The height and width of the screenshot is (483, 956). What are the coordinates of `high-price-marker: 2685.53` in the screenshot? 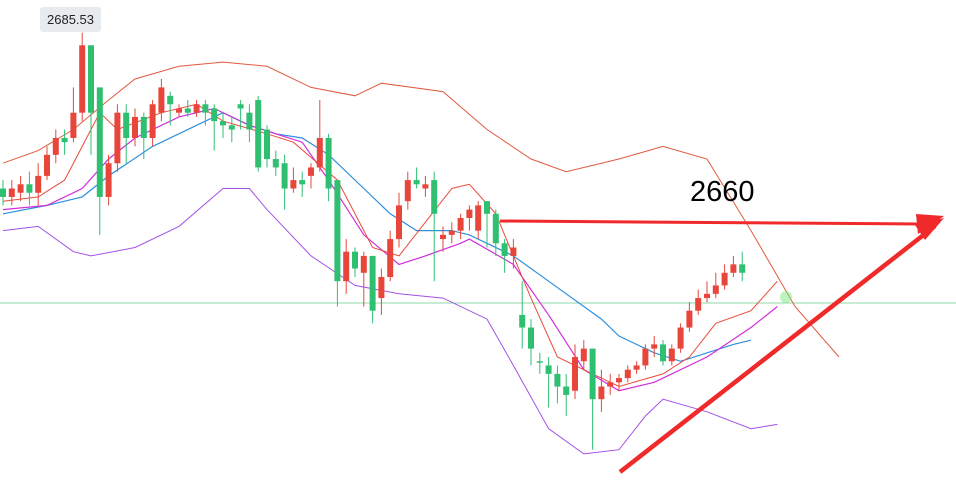 It's located at (70, 19).